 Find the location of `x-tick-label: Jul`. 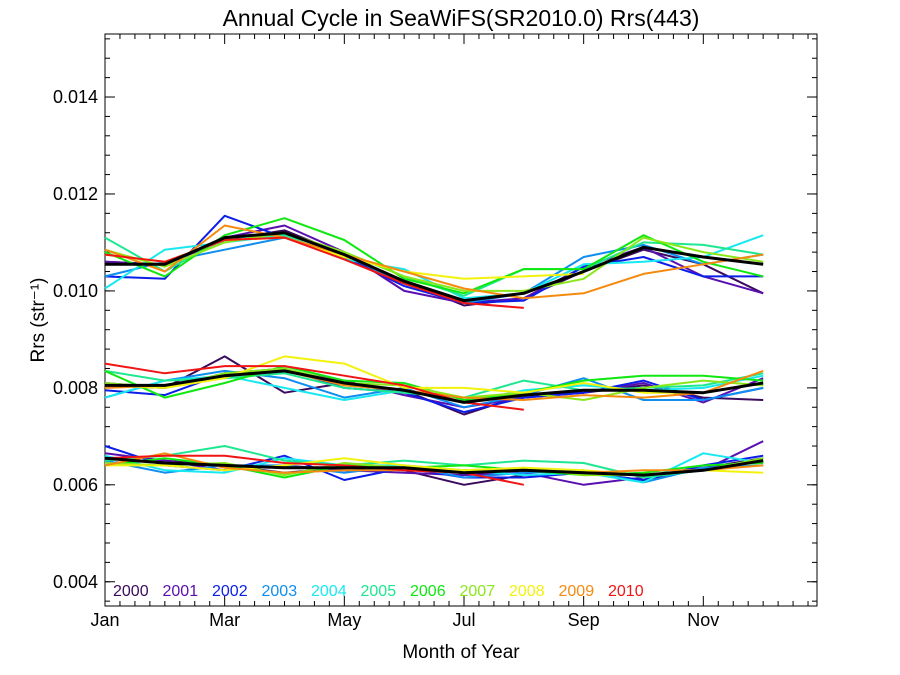

x-tick-label: Jul is located at coordinates (463, 620).